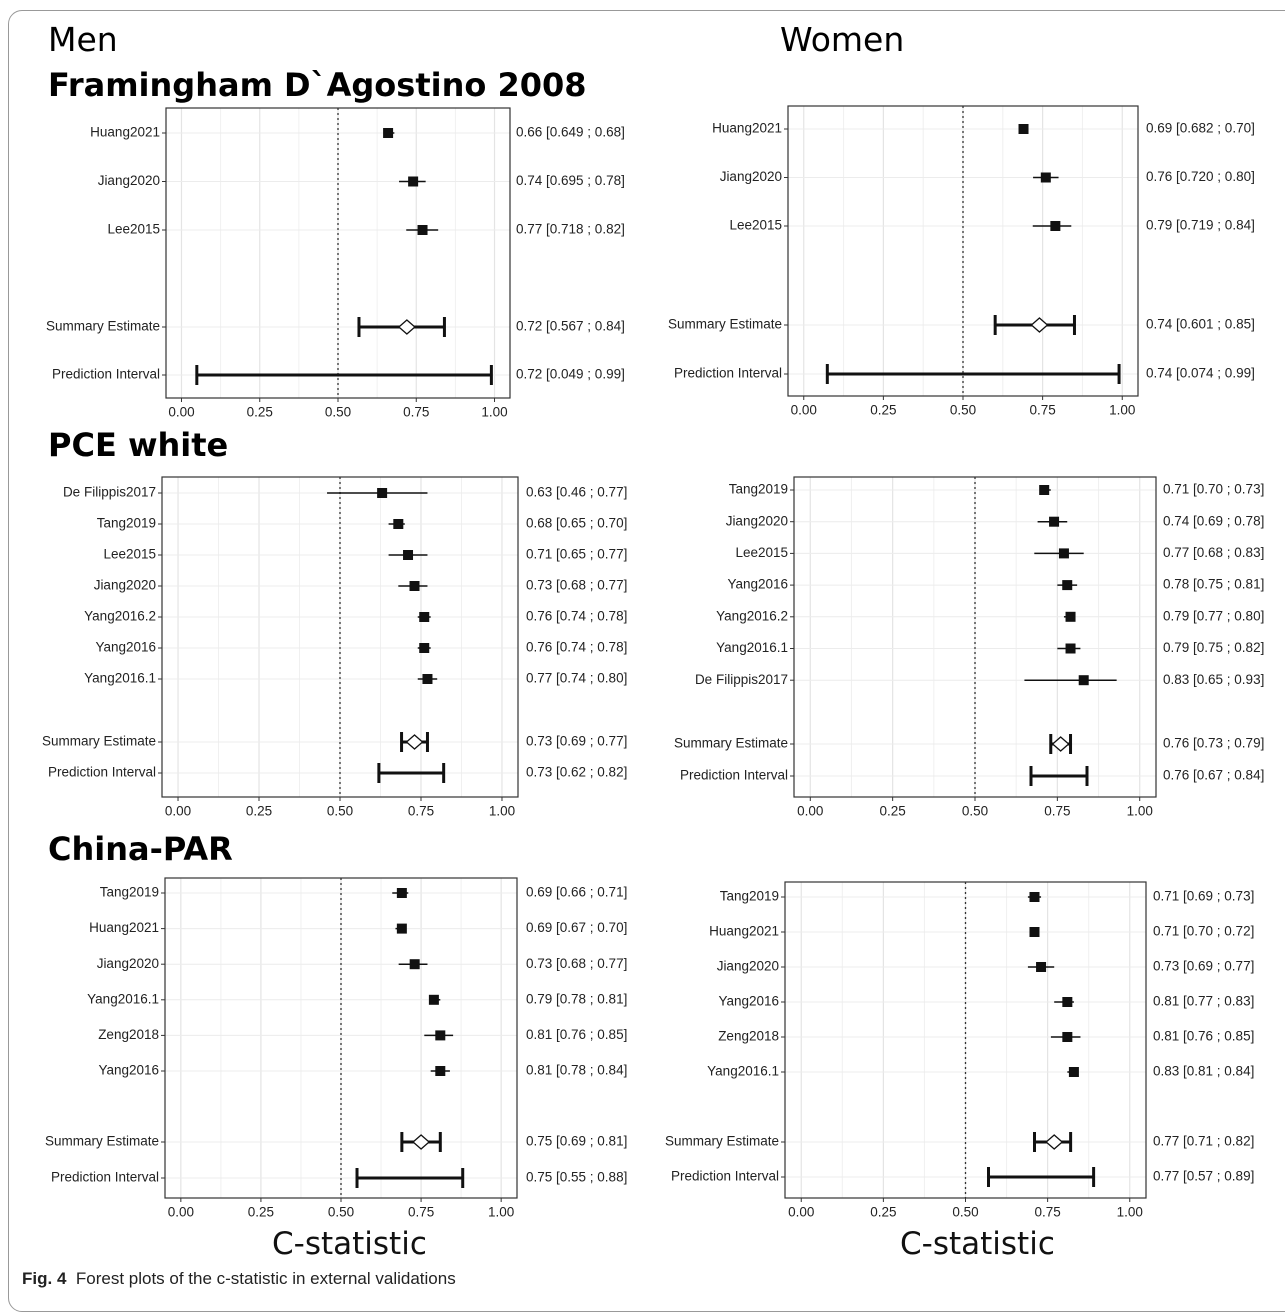 The image size is (1285, 1312). I want to click on x-axis-title-women: C-statistic, so click(977, 1244).